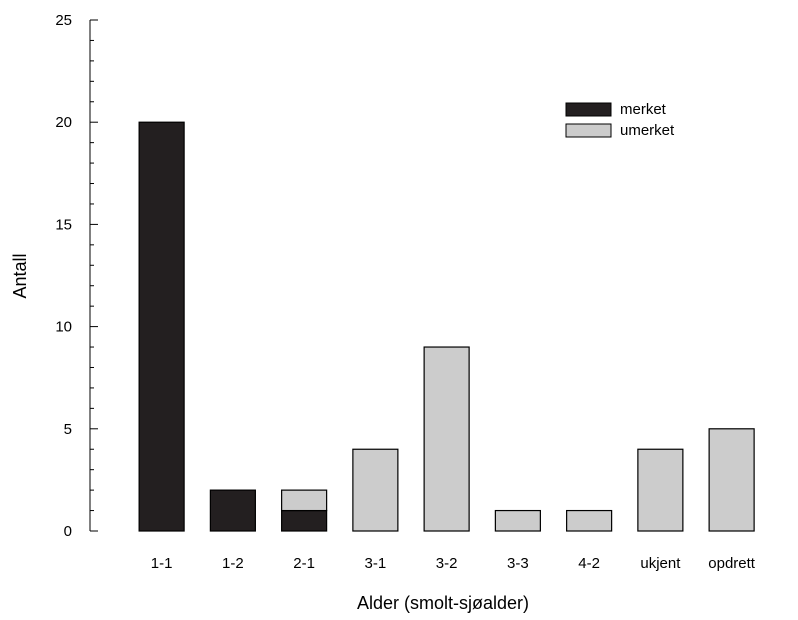  What do you see at coordinates (162, 563) in the screenshot?
I see `x-tick-label: 1-1` at bounding box center [162, 563].